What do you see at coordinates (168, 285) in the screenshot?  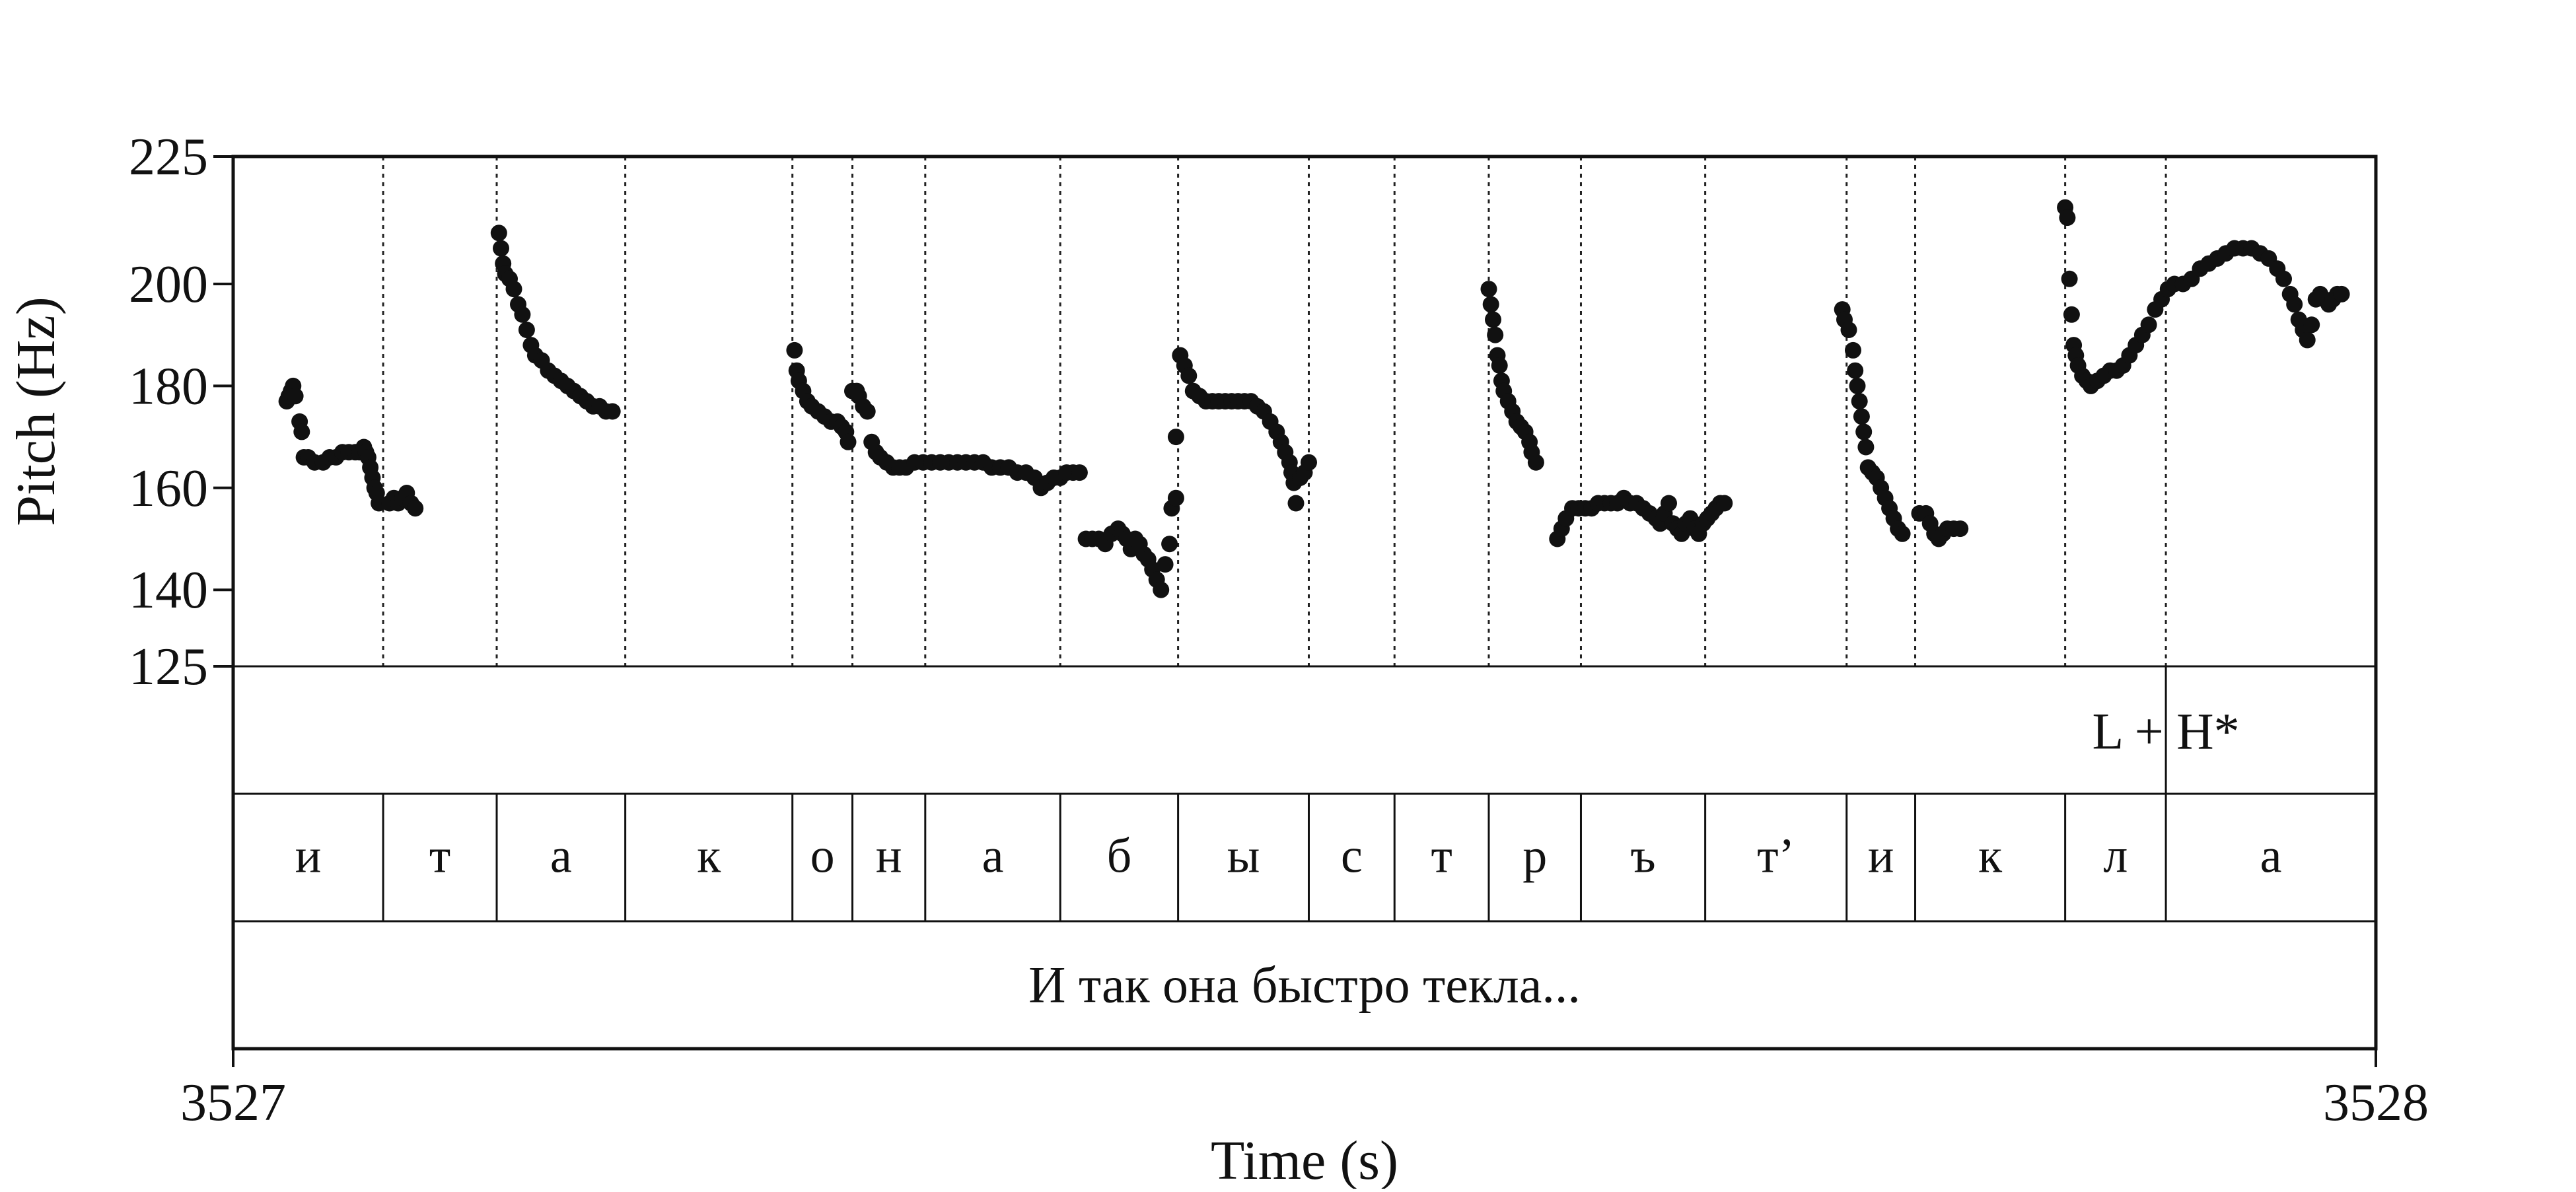 I see `y-tick-label: 200` at bounding box center [168, 285].